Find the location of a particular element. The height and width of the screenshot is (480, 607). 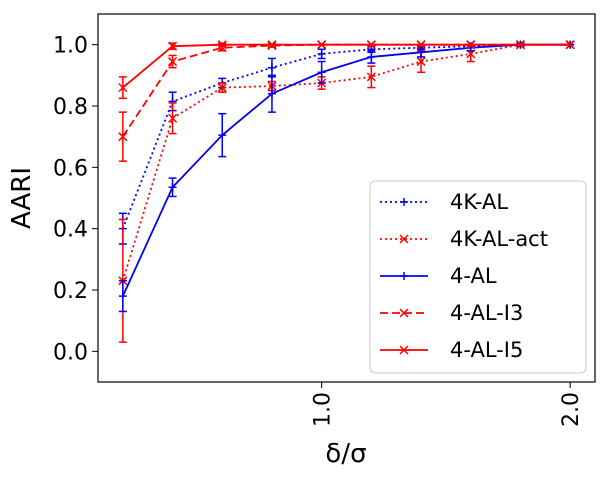

x-tick-label: 2.0 is located at coordinates (571, 409).